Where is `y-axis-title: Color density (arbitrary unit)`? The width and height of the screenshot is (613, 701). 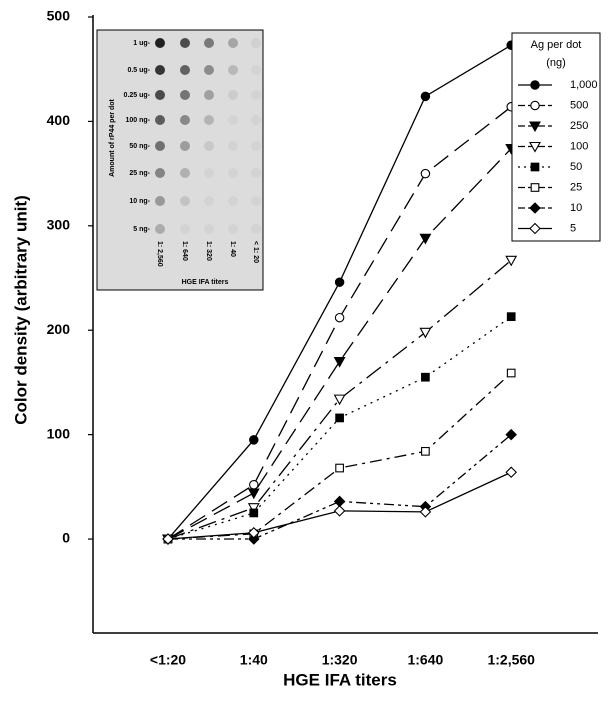 y-axis-title: Color density (arbitrary unit) is located at coordinates (20, 310).